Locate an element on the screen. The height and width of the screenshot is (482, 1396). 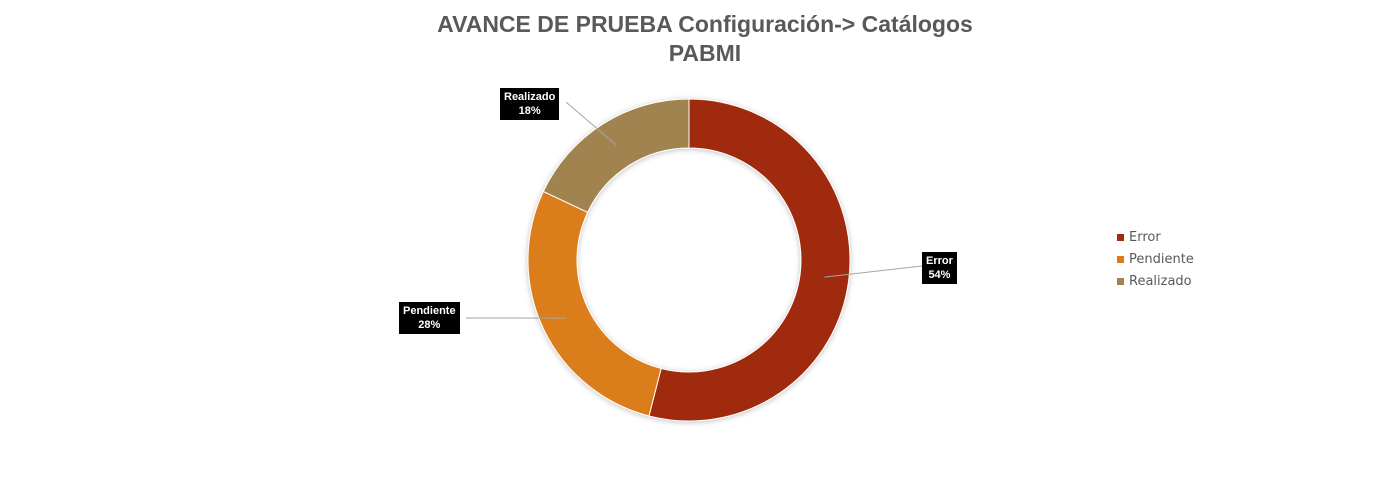
legend-item-realizado: Realizado is located at coordinates (1153, 281).